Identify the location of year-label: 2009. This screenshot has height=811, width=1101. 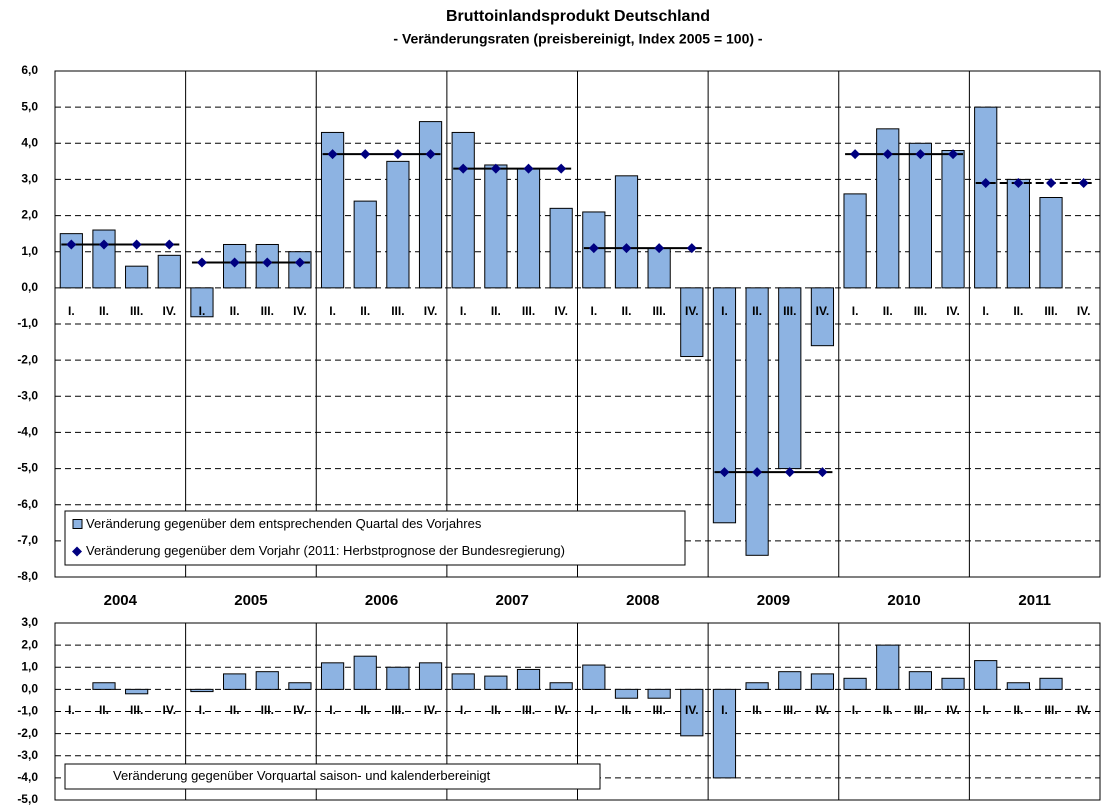
(773, 600).